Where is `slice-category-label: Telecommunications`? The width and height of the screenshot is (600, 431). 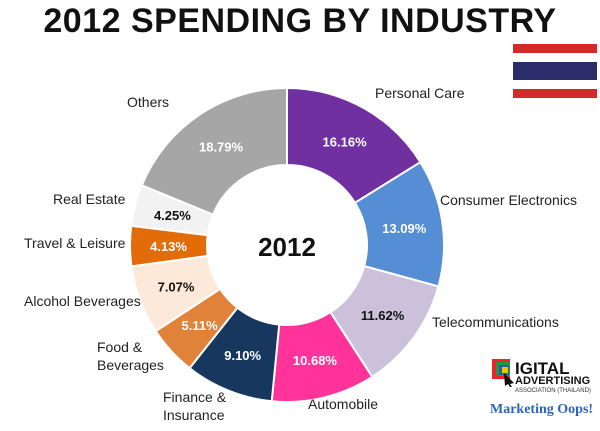 slice-category-label: Telecommunications is located at coordinates (495, 322).